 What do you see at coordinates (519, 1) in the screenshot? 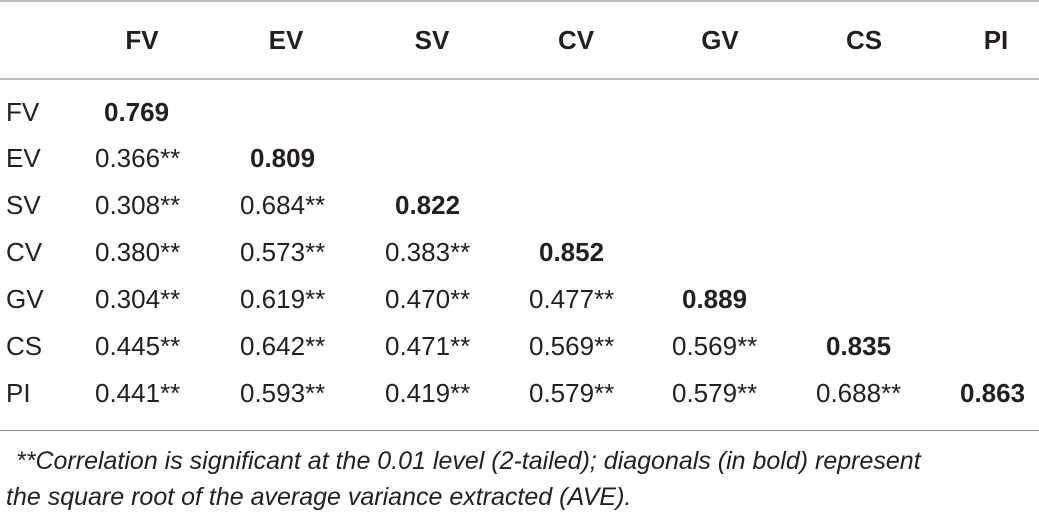
I see `table-top-rule` at bounding box center [519, 1].